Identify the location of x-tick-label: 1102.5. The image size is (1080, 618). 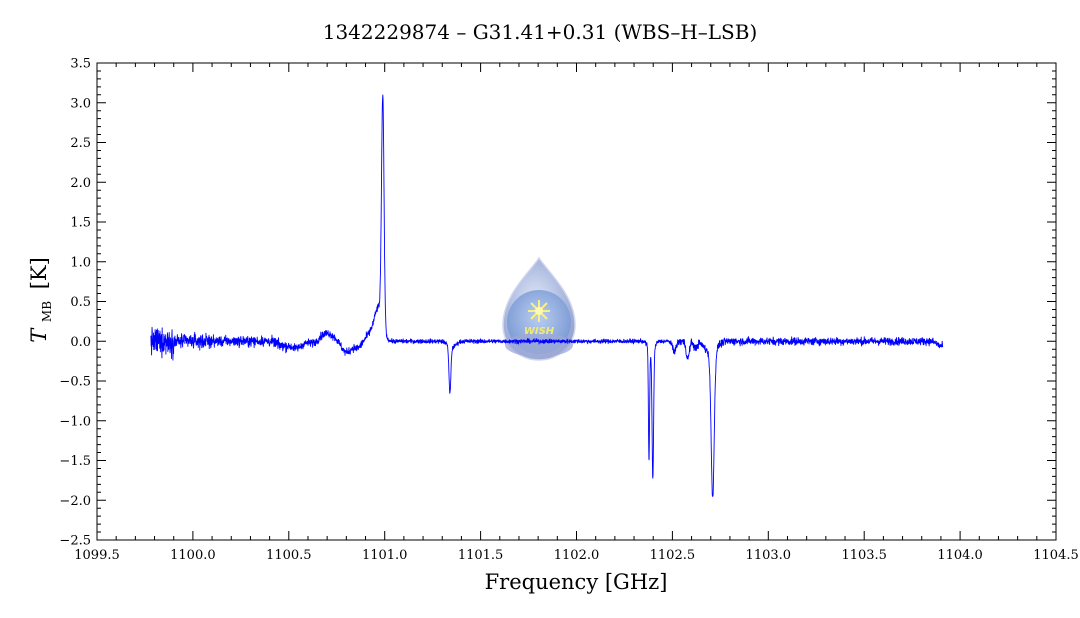
(673, 555).